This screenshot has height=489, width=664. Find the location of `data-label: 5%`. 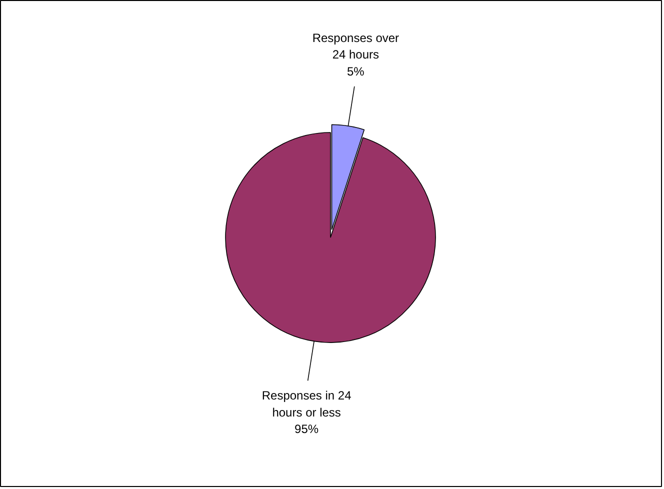

data-label: 5% is located at coordinates (356, 71).